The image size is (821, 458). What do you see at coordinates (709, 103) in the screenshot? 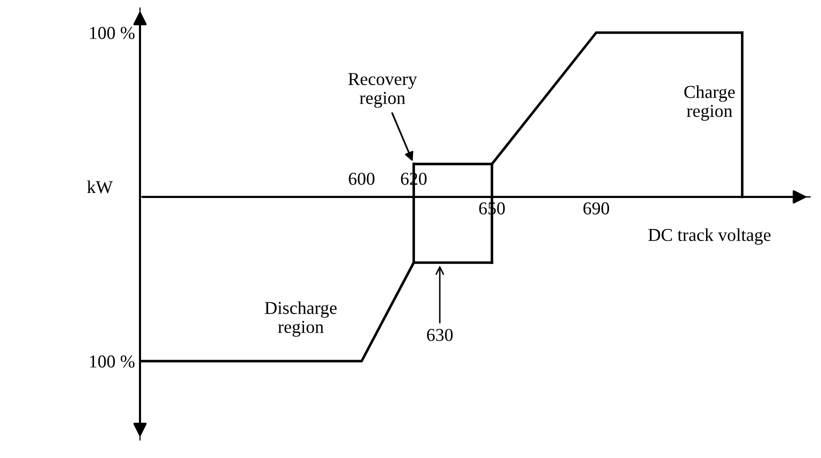
I see `annotation: Charge region` at bounding box center [709, 103].